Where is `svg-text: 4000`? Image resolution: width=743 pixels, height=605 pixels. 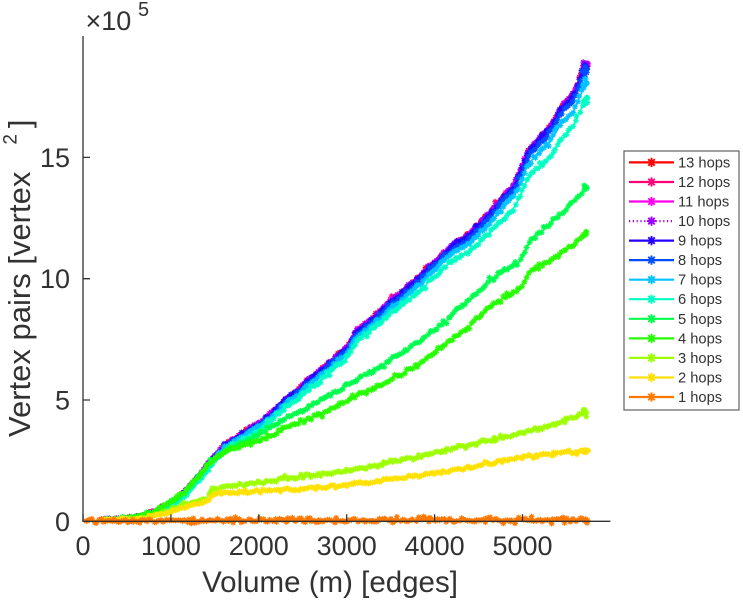
svg-text: 4000 is located at coordinates (435, 546).